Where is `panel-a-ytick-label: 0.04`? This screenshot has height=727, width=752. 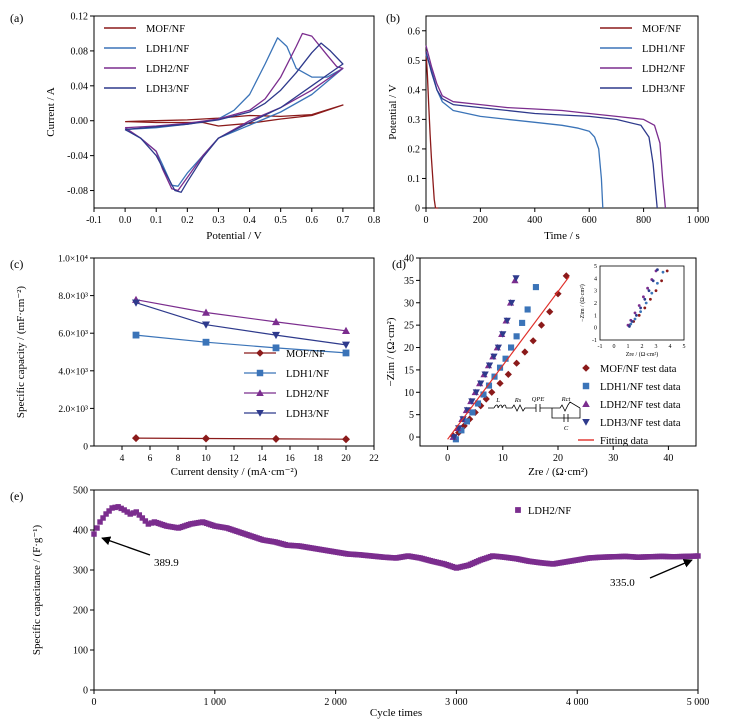
panel-a-ytick-label: 0.04 is located at coordinates (80, 86).